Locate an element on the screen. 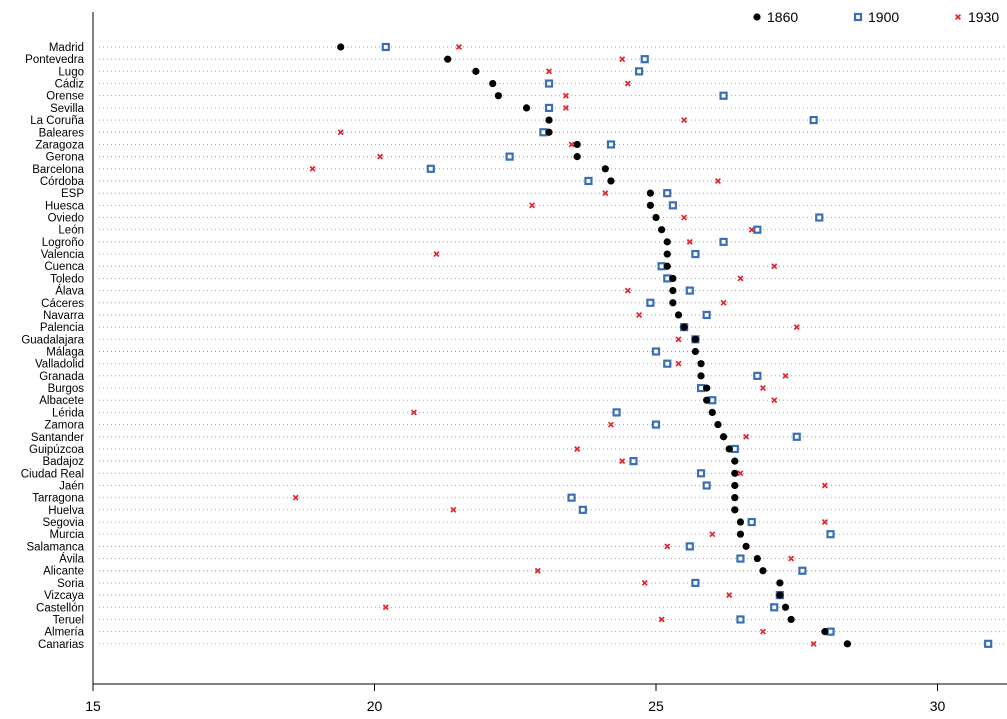  legend-label: 1900 is located at coordinates (883, 17).